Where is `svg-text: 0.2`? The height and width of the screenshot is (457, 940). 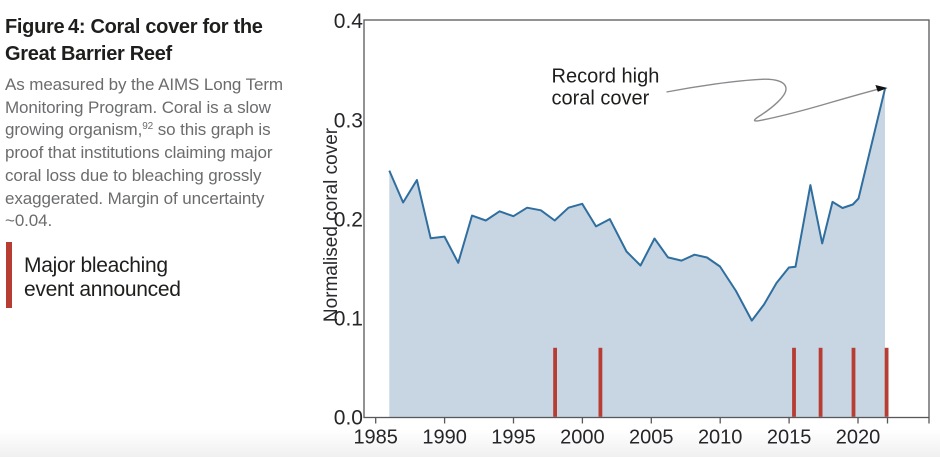 svg-text: 0.2 is located at coordinates (348, 219).